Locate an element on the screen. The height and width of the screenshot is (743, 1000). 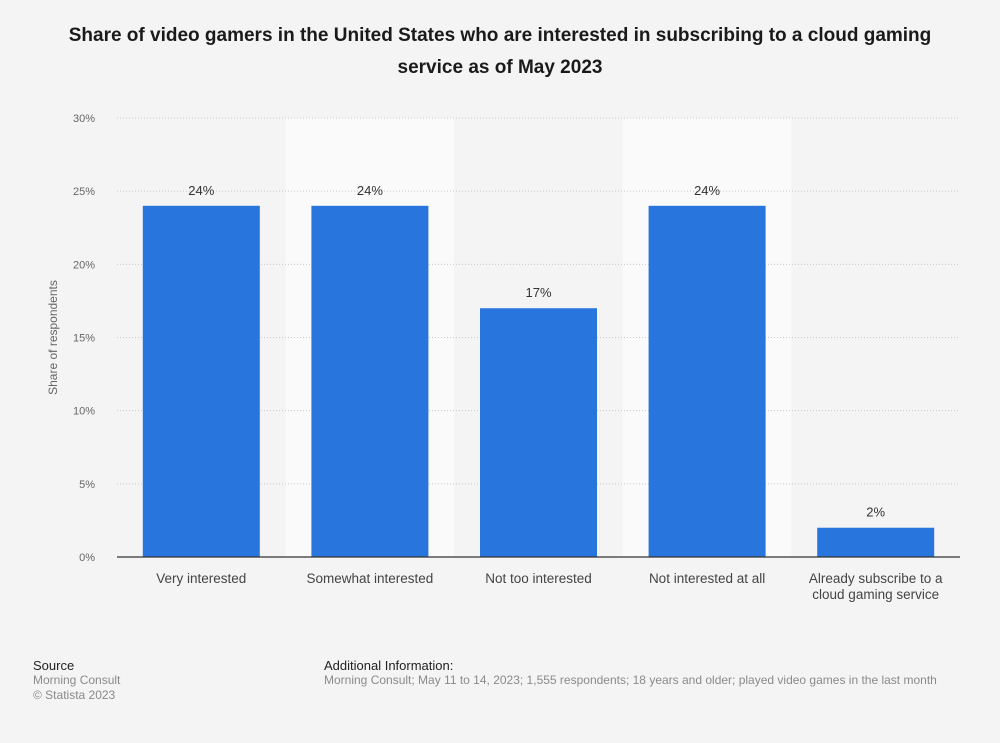
y-tick-label: 15% is located at coordinates (84, 339).